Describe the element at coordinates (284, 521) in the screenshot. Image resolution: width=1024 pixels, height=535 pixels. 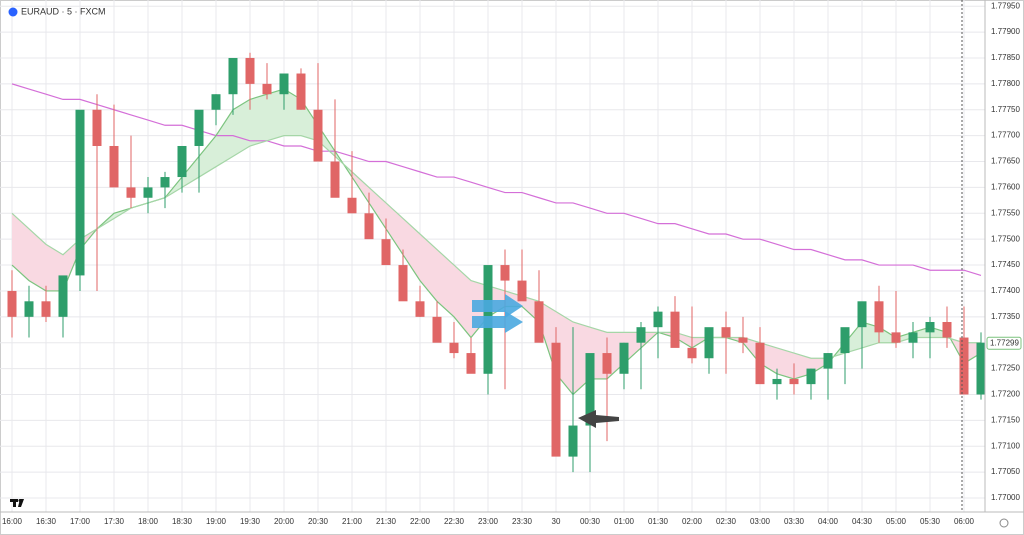
I see `x-tick-label: 20:00` at that location.